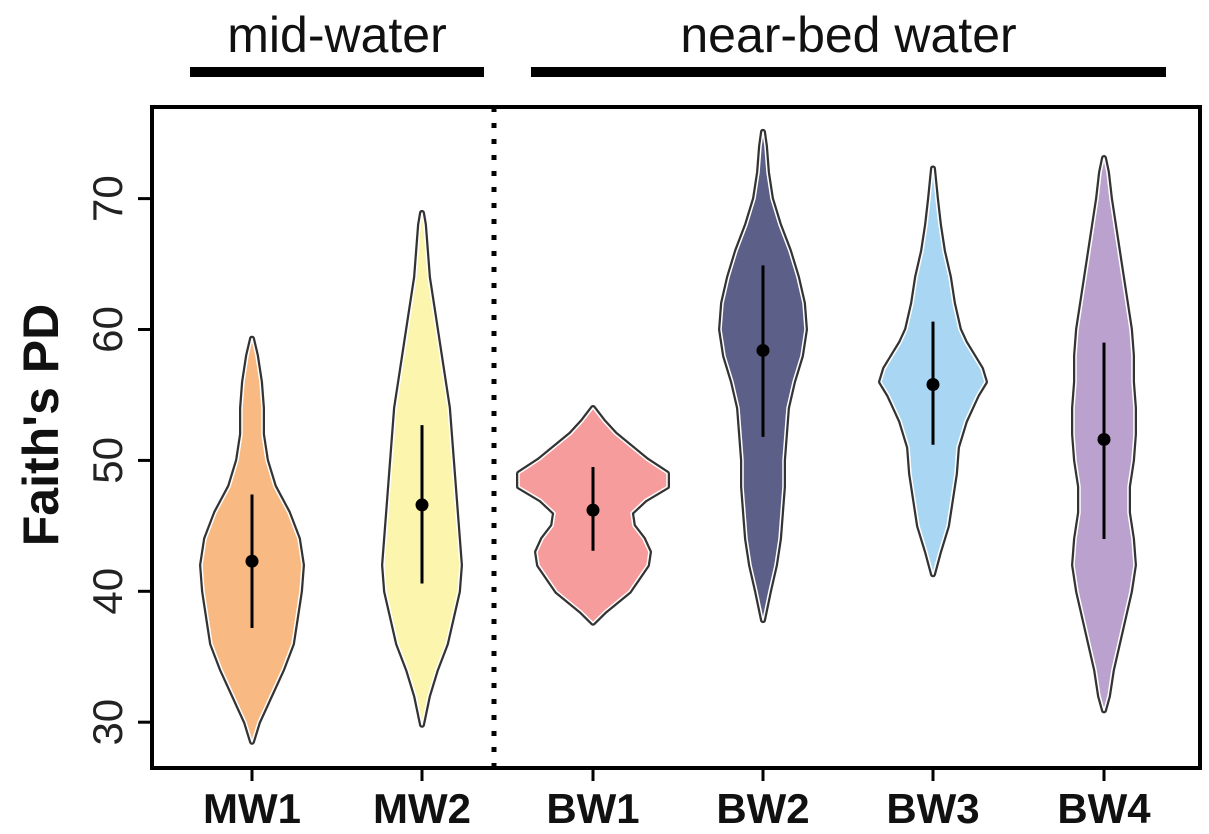 Image resolution: width=1209 pixels, height=834 pixels. I want to click on x-tick-label: MW2, so click(422, 808).